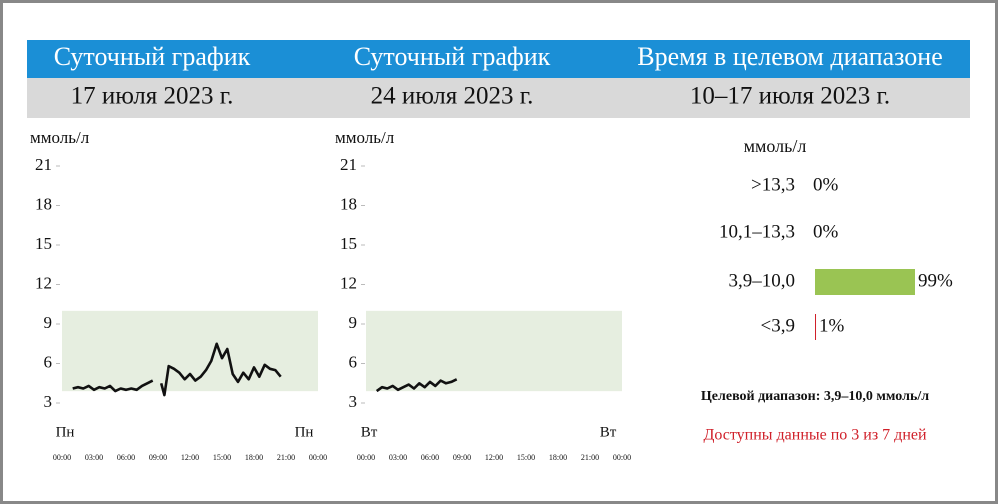  I want to click on header-bar, so click(498, 59).